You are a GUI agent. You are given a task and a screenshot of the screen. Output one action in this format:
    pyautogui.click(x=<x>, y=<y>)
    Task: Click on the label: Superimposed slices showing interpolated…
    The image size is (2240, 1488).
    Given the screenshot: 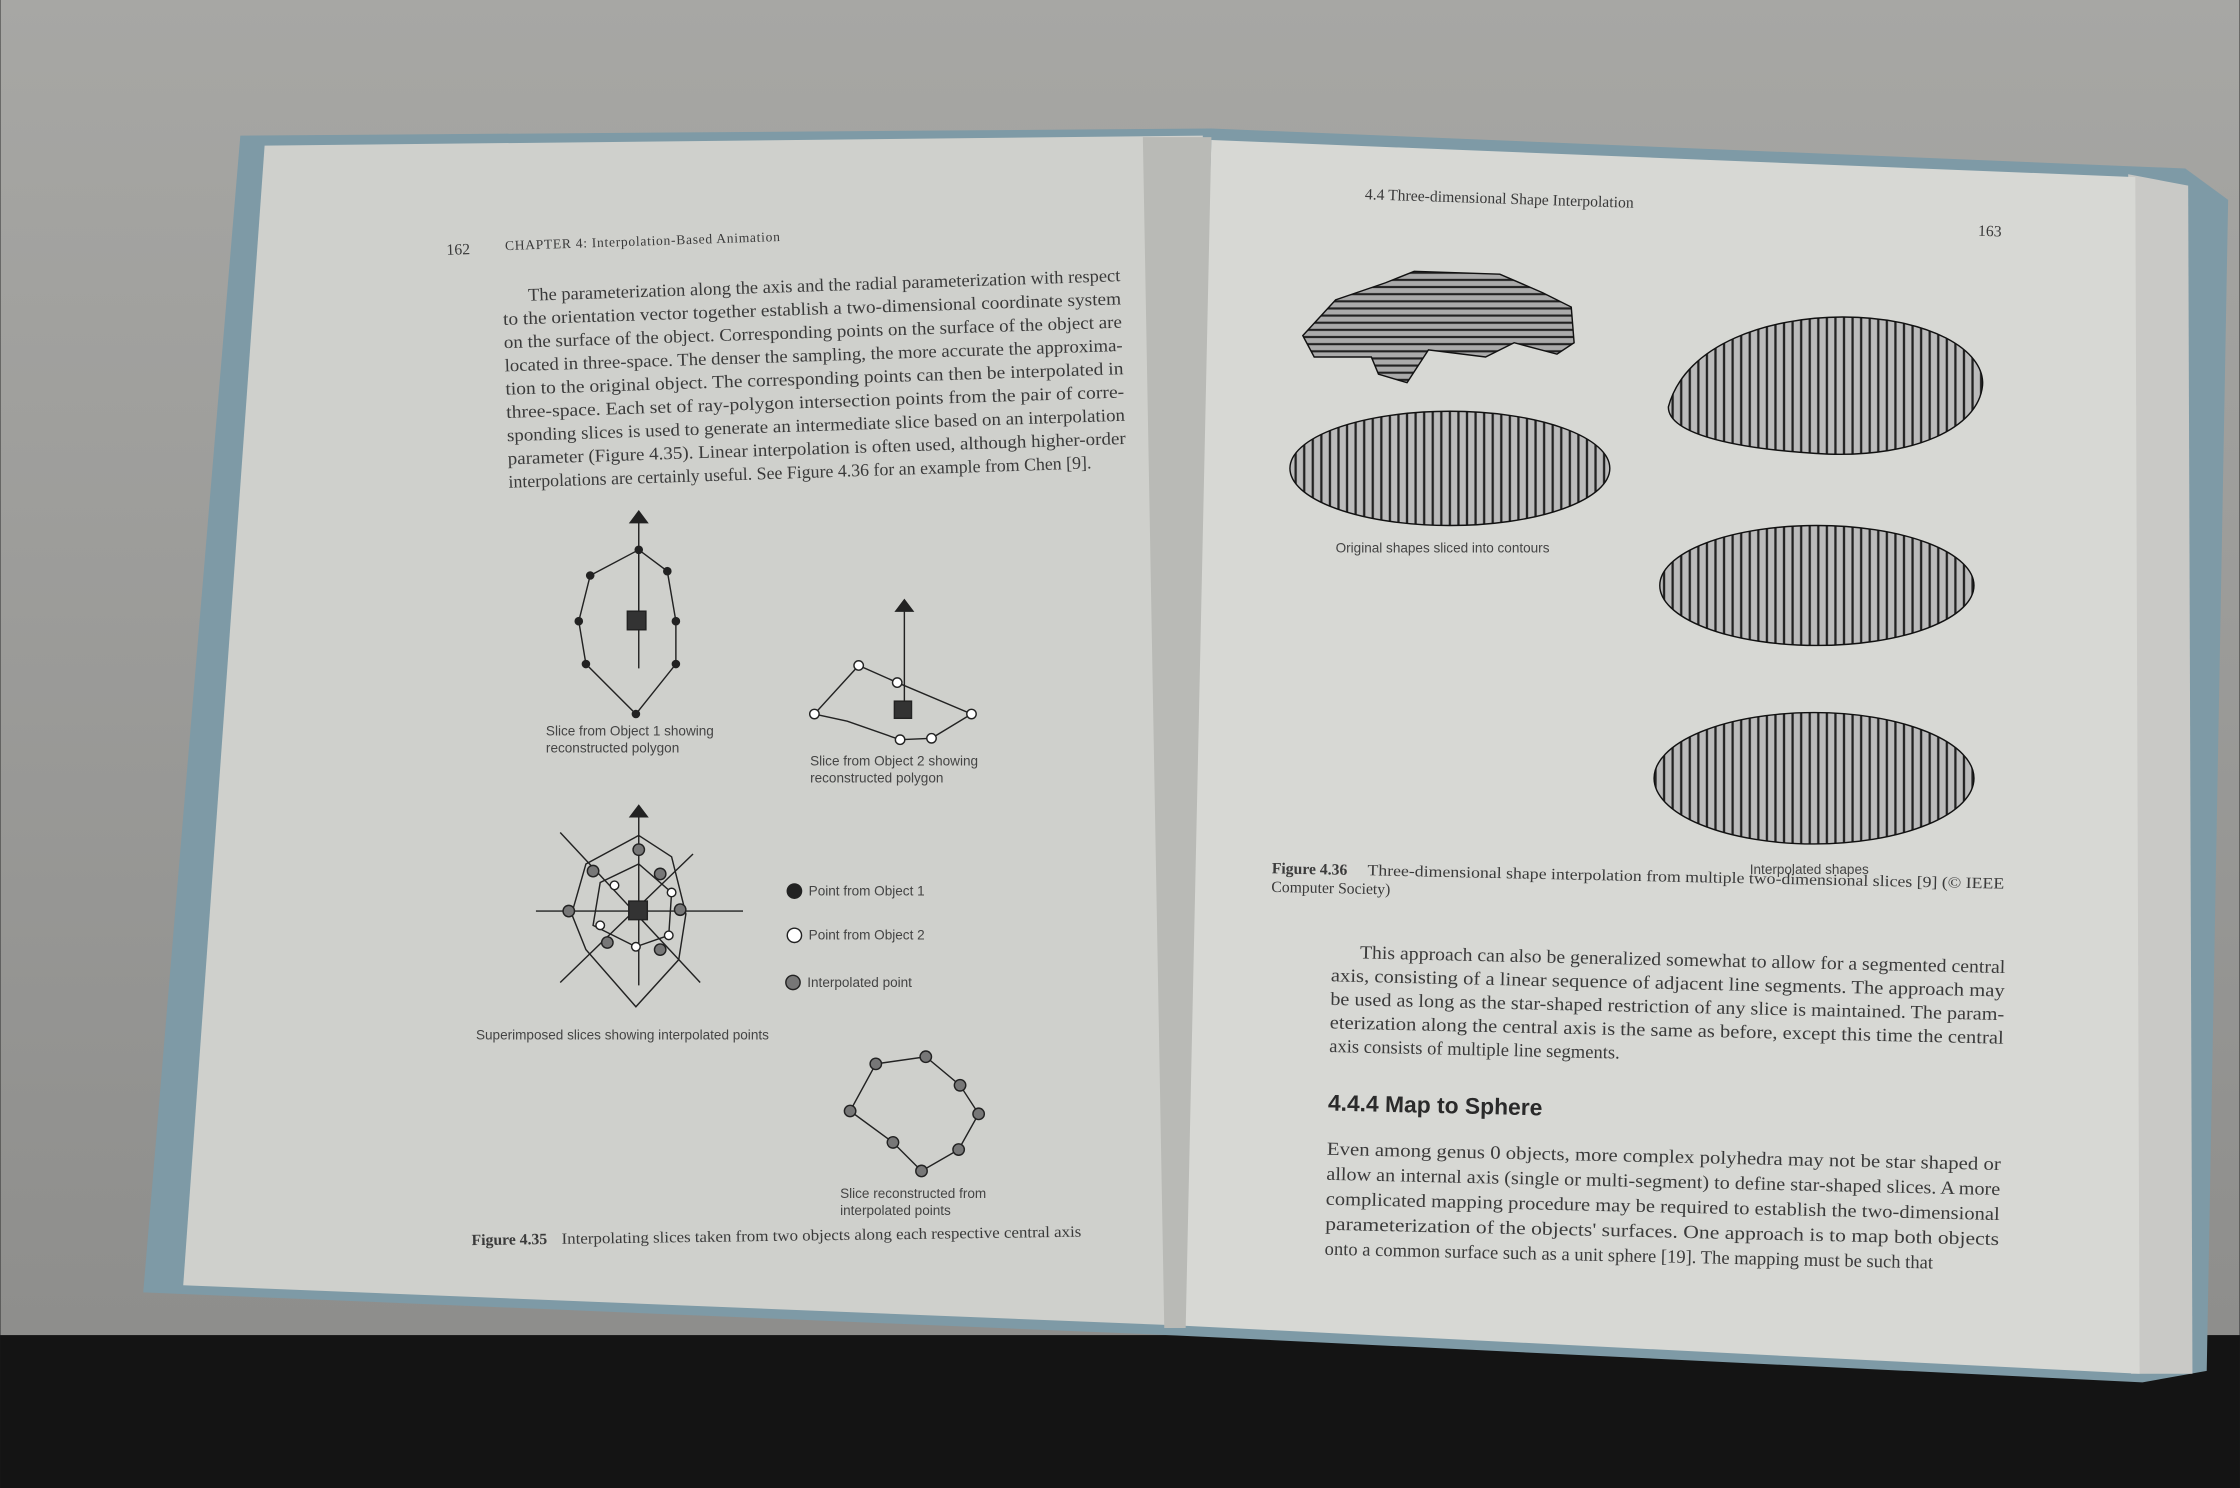 What is the action you would take?
    pyautogui.click(x=622, y=1035)
    